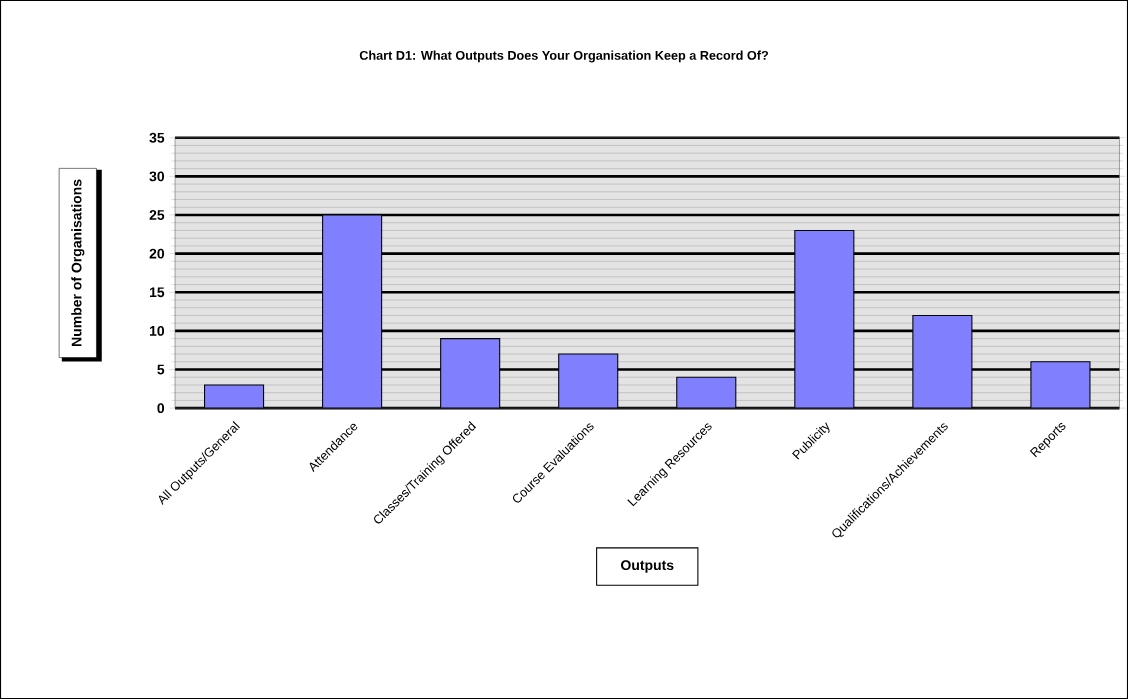  Describe the element at coordinates (161, 369) in the screenshot. I see `y-tick-label: 5` at that location.